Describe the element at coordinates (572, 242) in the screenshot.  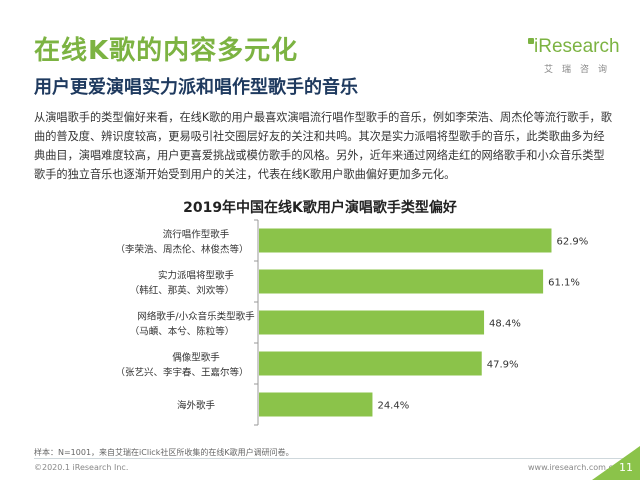
I see `data-label: 62.9%` at that location.